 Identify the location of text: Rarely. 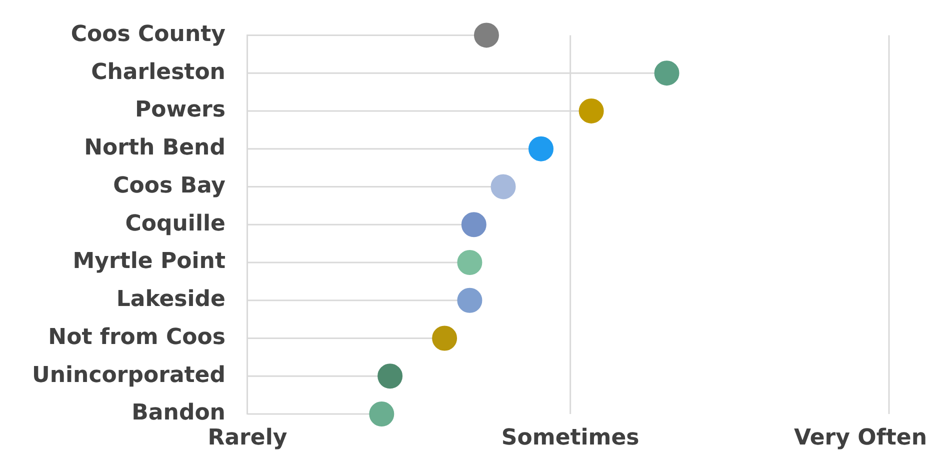
(248, 438).